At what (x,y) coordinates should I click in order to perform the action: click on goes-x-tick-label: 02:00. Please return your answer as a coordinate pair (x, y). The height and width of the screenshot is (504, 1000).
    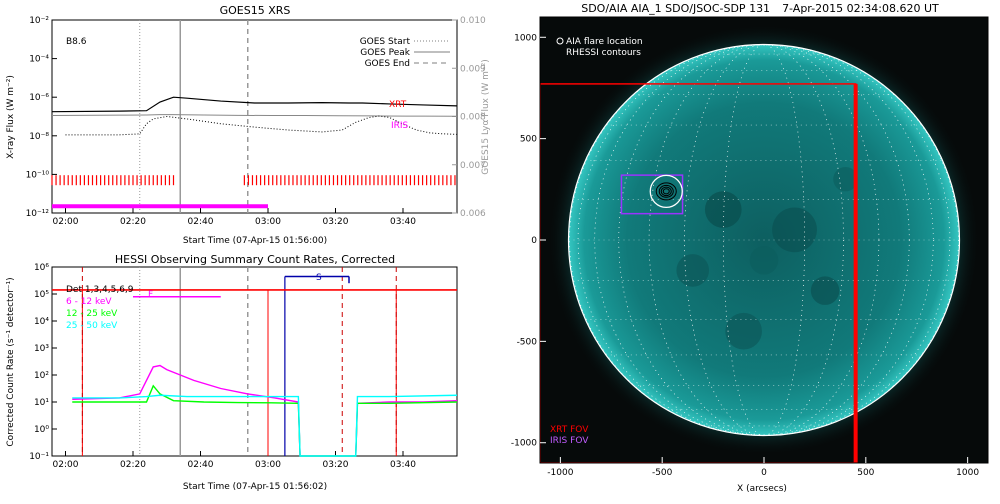
    Looking at the image, I should click on (66, 222).